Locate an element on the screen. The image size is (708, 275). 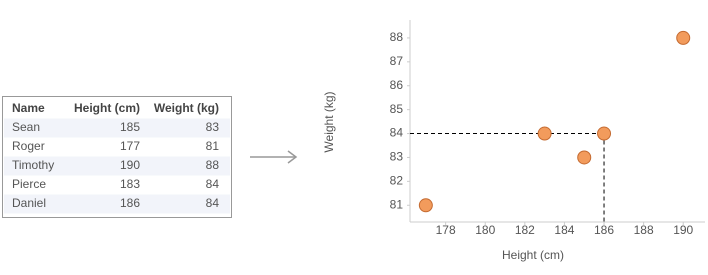
table-cell: Pierce is located at coordinates (29, 184).